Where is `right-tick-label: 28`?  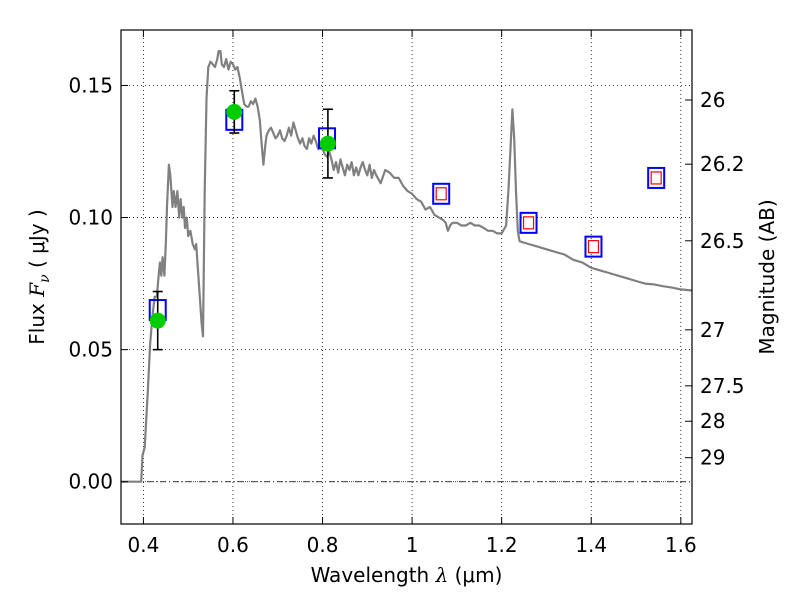
right-tick-label: 28 is located at coordinates (712, 421).